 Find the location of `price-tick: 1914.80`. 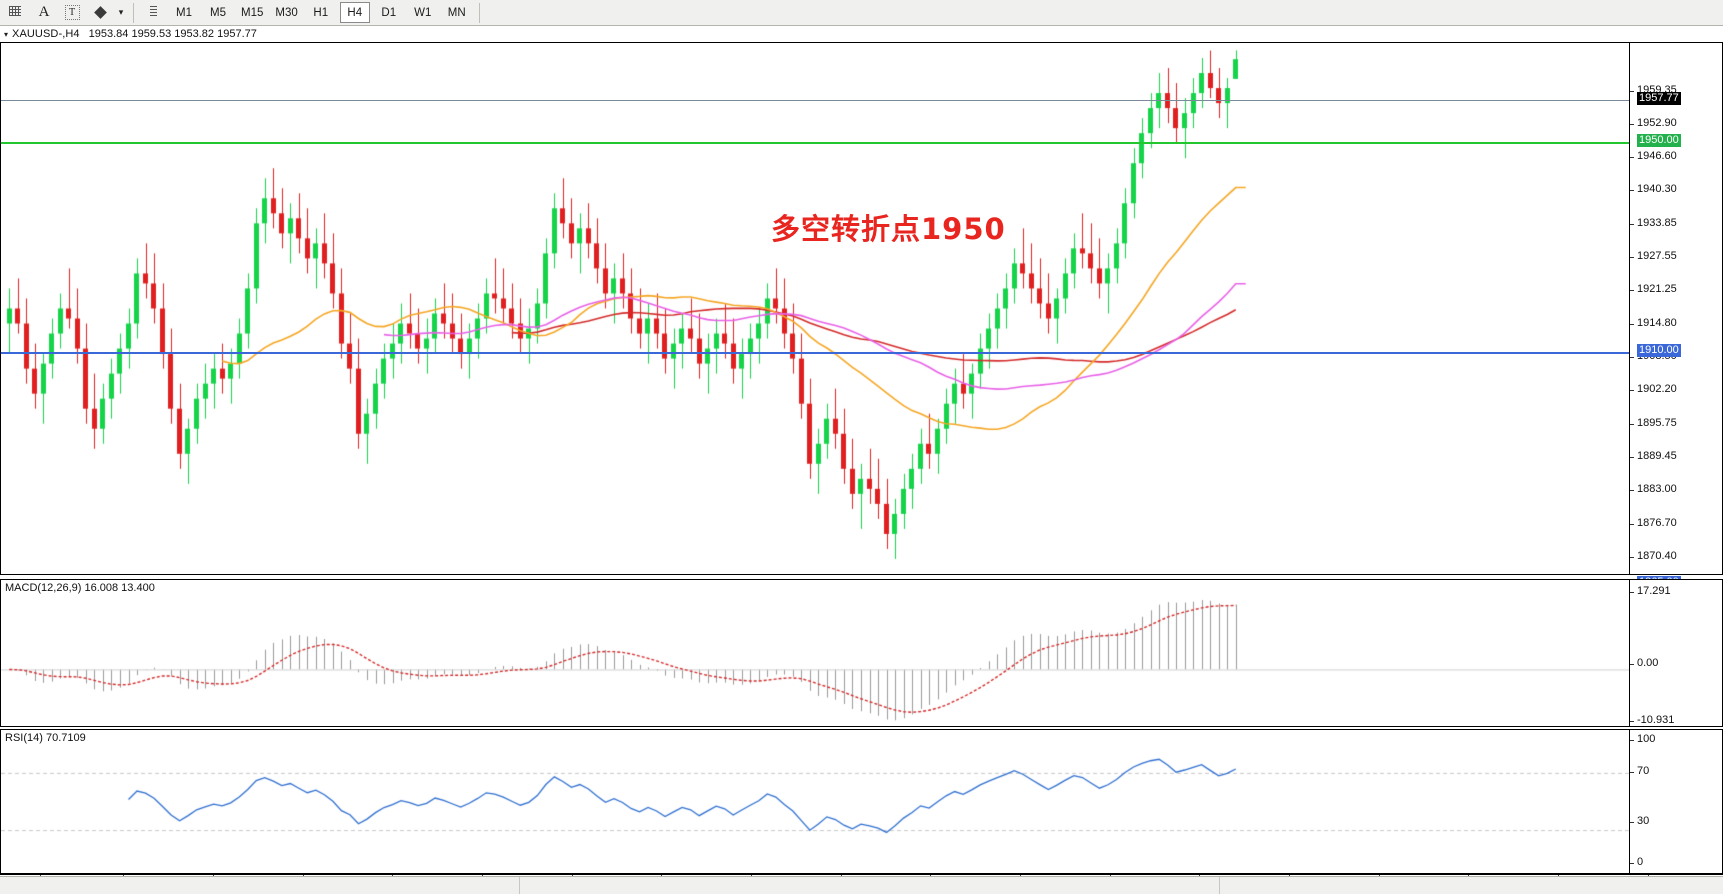

price-tick: 1914.80 is located at coordinates (1676, 323).